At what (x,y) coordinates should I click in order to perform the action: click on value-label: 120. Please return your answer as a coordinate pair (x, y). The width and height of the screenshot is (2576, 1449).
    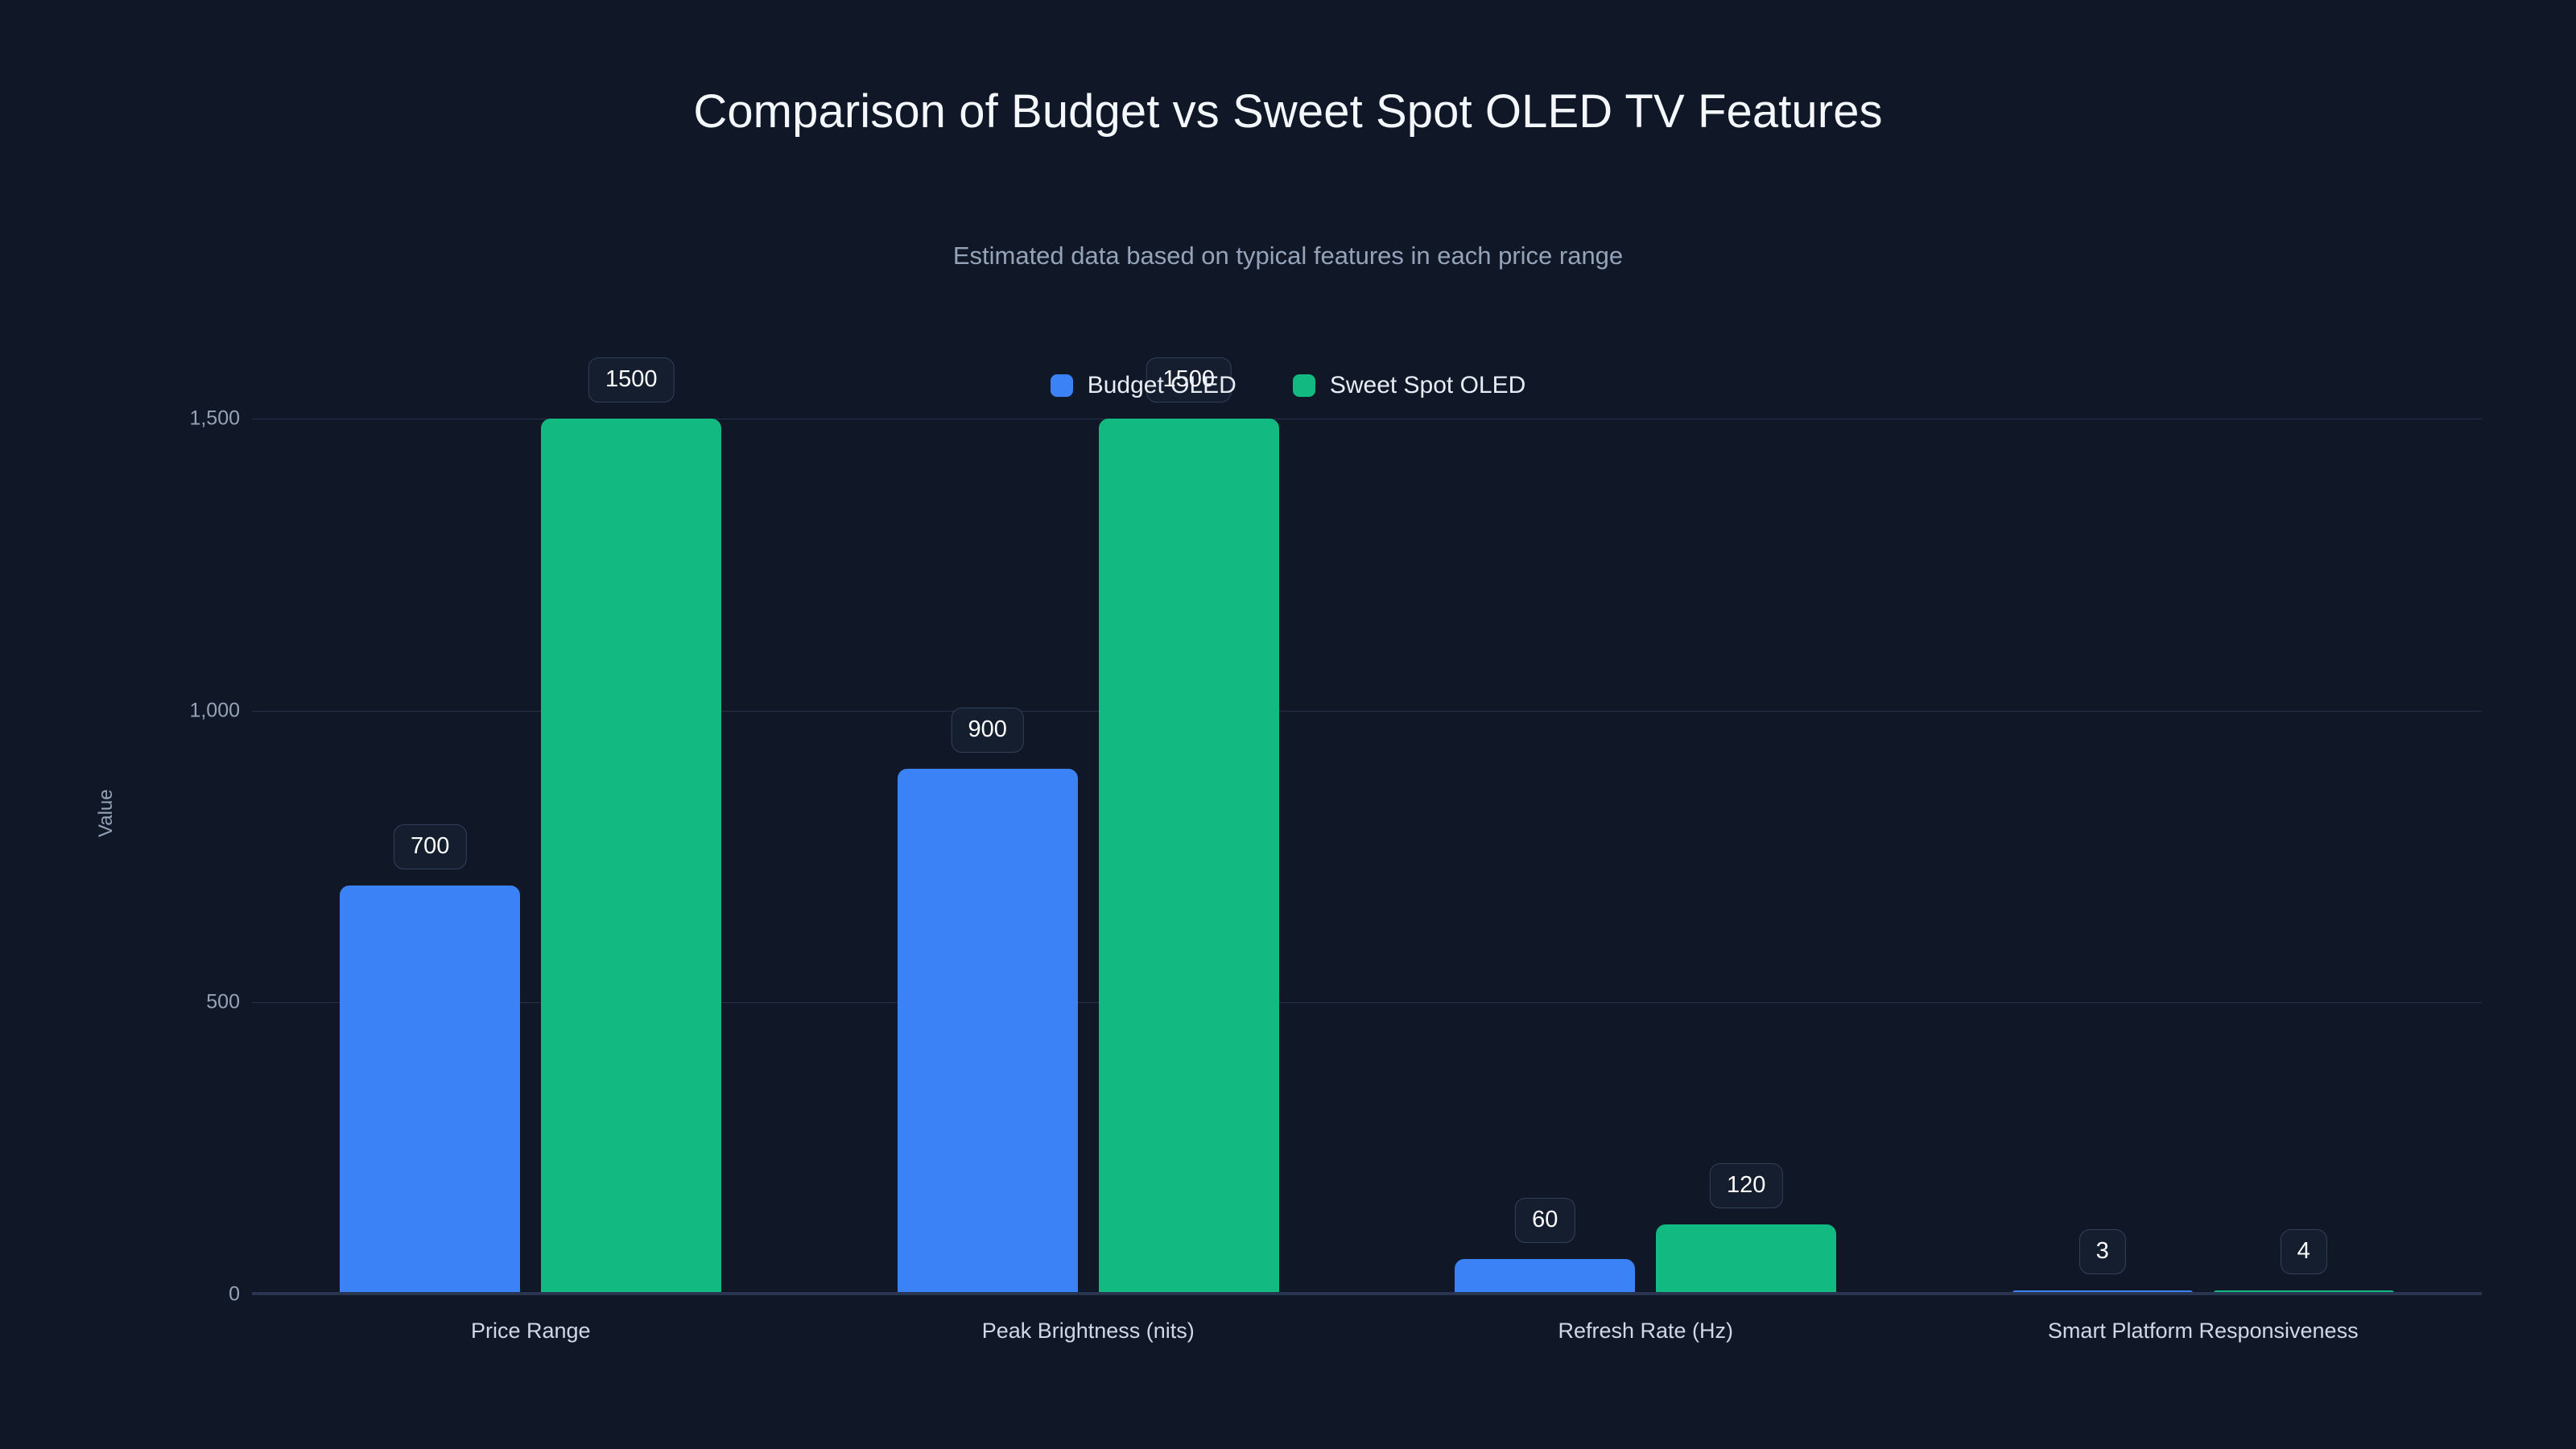
    Looking at the image, I should click on (1746, 1185).